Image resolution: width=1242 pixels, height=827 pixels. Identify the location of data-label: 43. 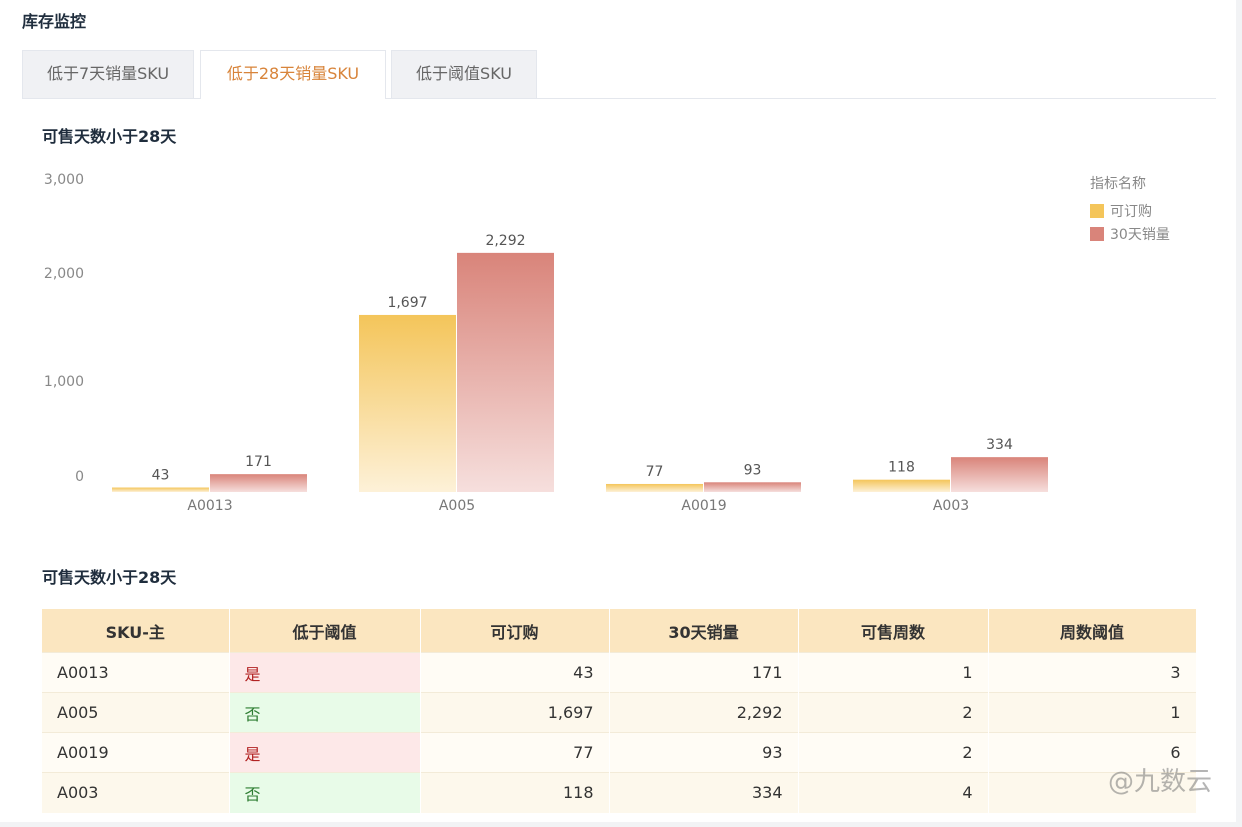
(161, 476).